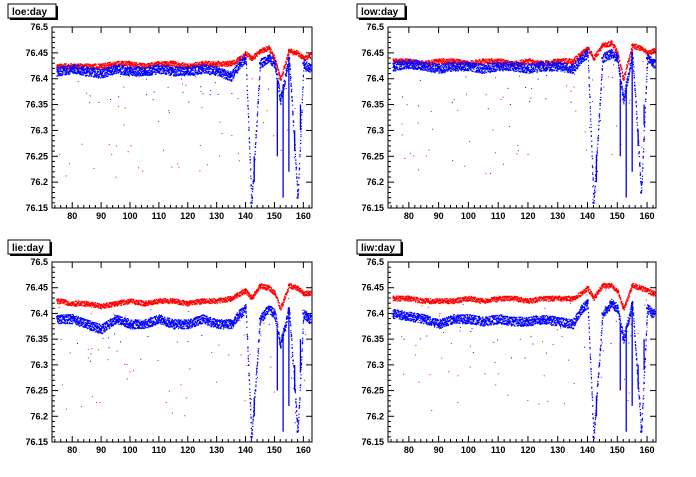 This screenshot has width=696, height=477. What do you see at coordinates (527, 216) in the screenshot?
I see `x-tick-label: 120` at bounding box center [527, 216].